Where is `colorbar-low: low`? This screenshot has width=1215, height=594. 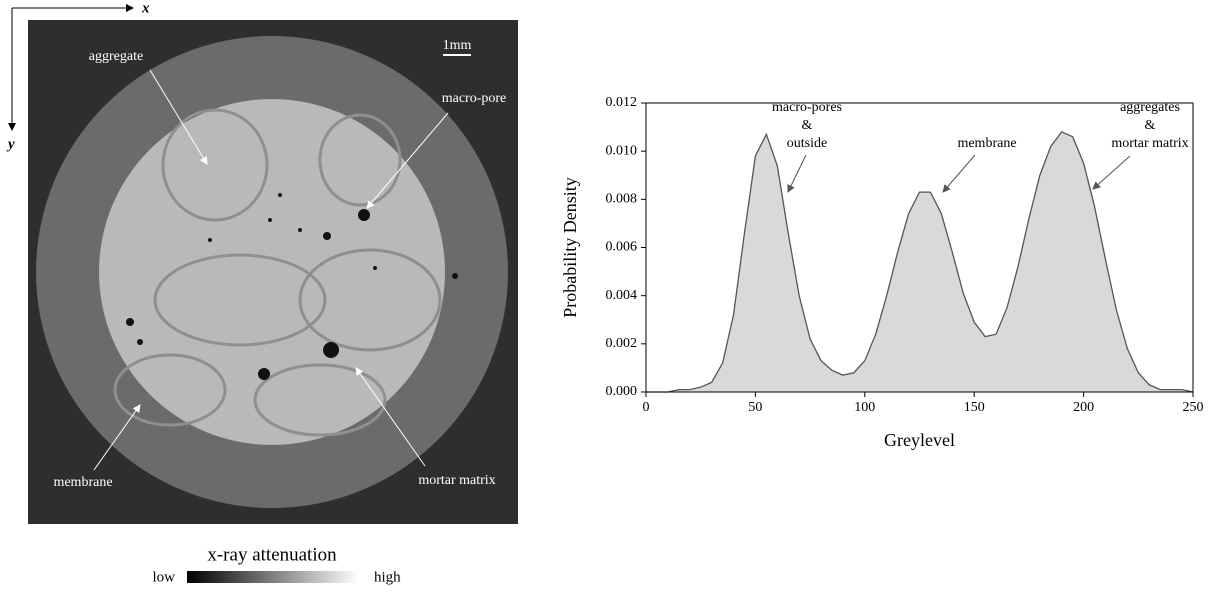 colorbar-low: low is located at coordinates (164, 577).